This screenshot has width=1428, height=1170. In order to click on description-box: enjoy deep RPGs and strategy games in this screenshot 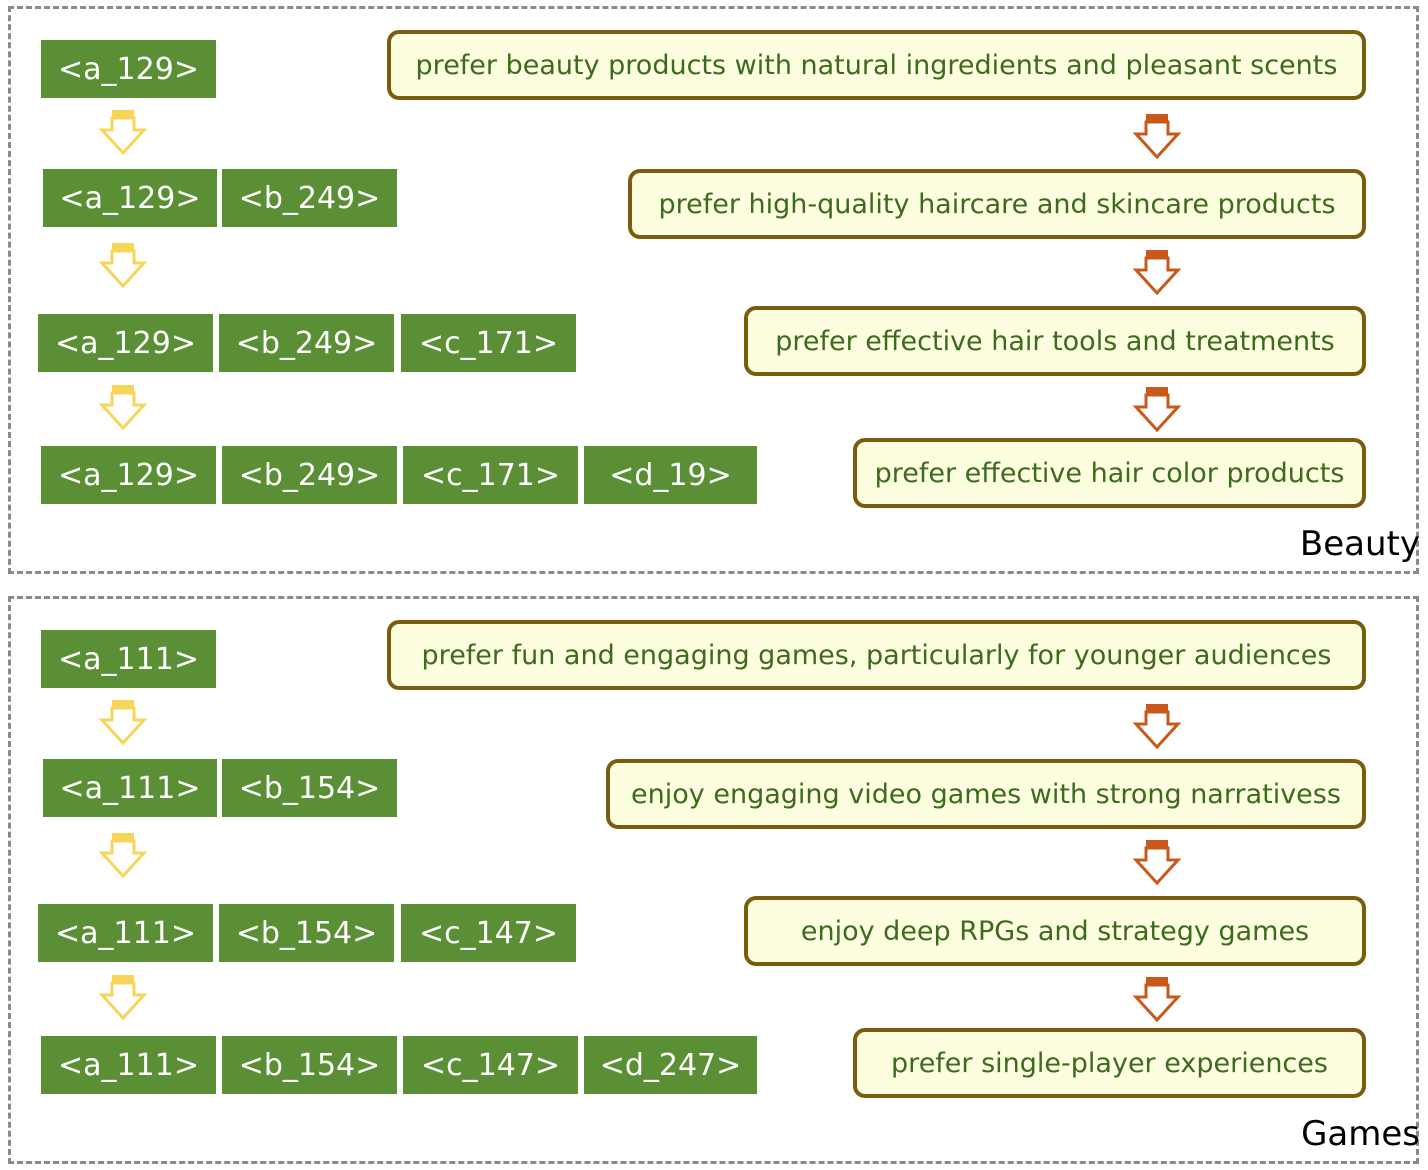, I will do `click(1055, 931)`.